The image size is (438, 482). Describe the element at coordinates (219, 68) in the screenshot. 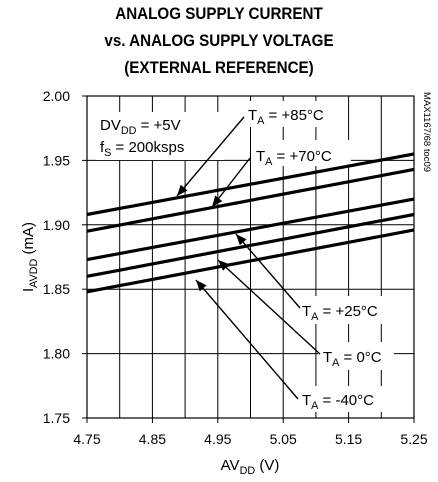

I see `chart-title-line-3: (EXTERNAL REFERENCE)` at that location.